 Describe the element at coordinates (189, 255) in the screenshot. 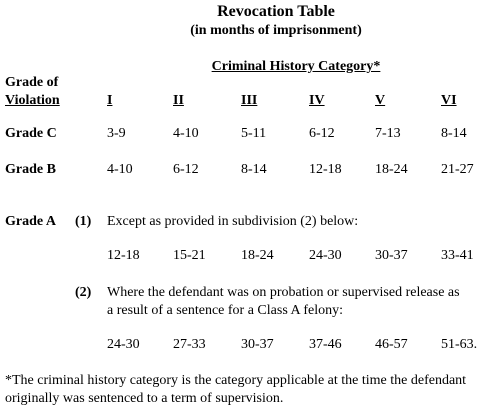

I see `cell: 15-21` at that location.